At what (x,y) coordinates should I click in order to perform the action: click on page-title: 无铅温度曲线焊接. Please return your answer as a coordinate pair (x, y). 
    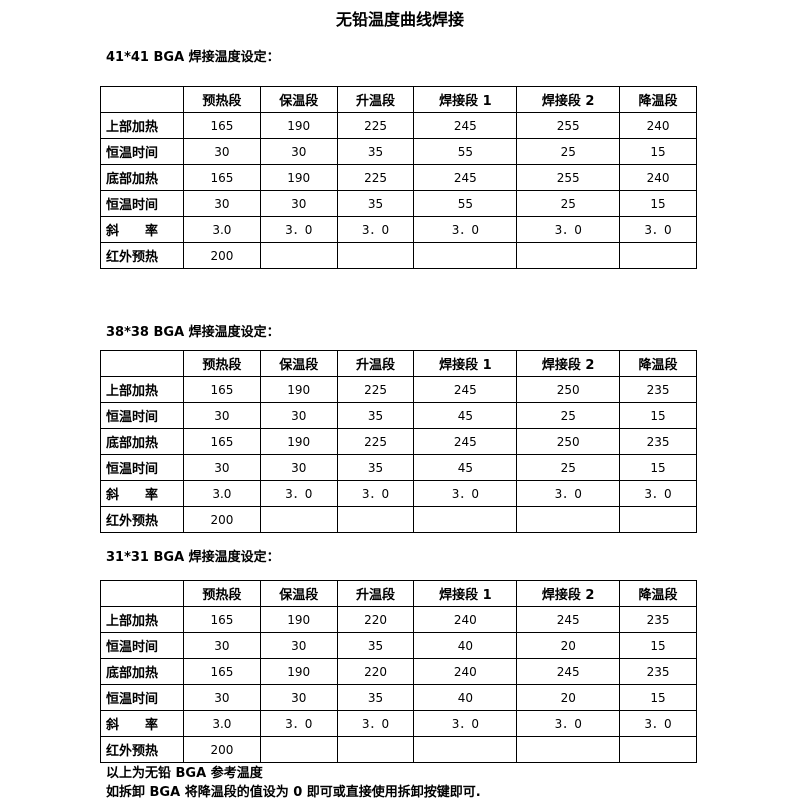
    Looking at the image, I should click on (399, 19).